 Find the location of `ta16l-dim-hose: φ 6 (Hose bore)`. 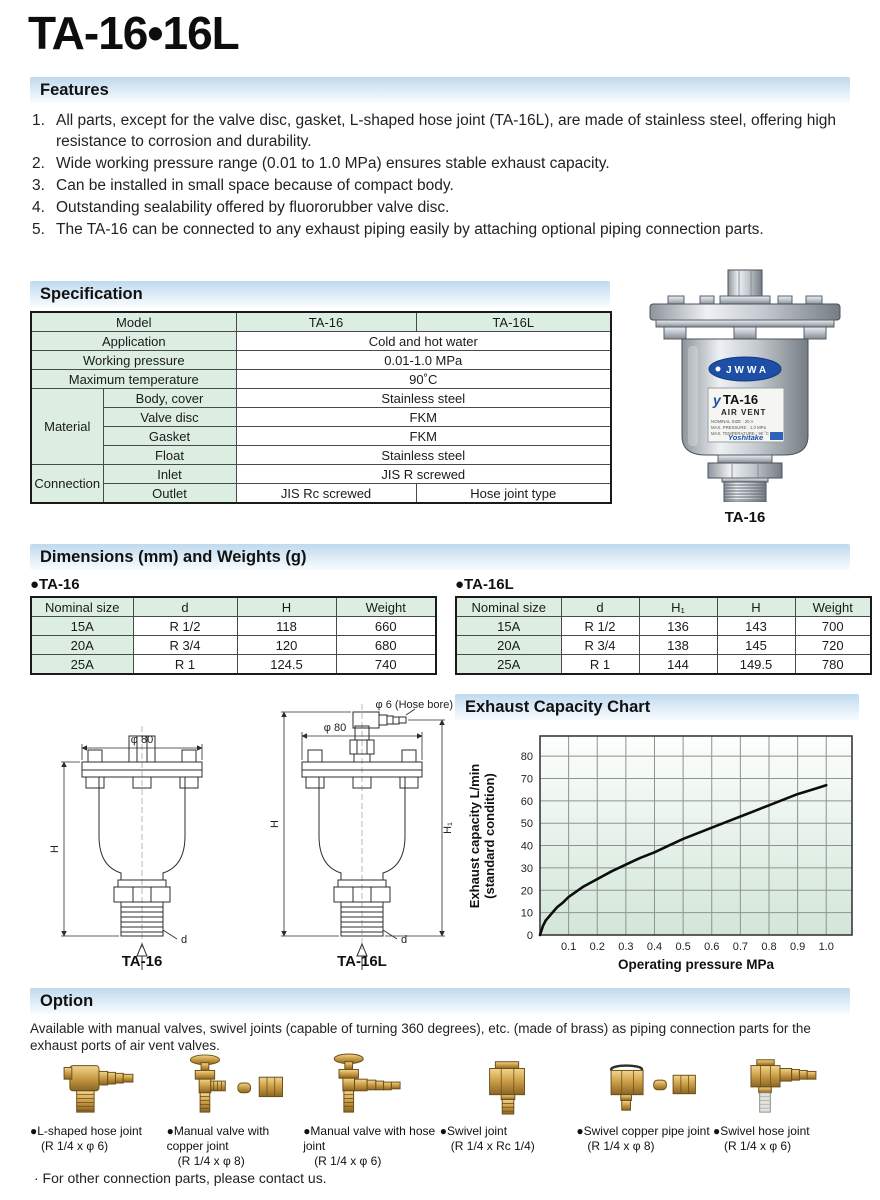

ta16l-dim-hose: φ 6 (Hose bore) is located at coordinates (414, 705).